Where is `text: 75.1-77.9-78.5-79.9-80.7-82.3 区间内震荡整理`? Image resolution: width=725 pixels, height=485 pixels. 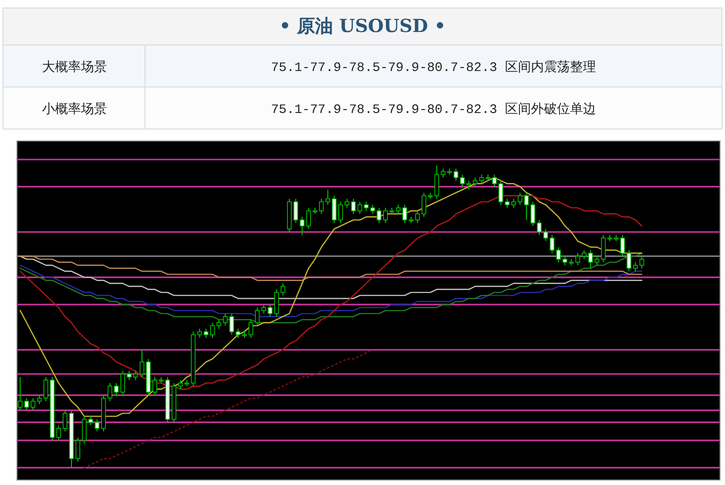 text: 75.1-77.9-78.5-79.9-80.7-82.3 区间内震荡整理 is located at coordinates (433, 67).